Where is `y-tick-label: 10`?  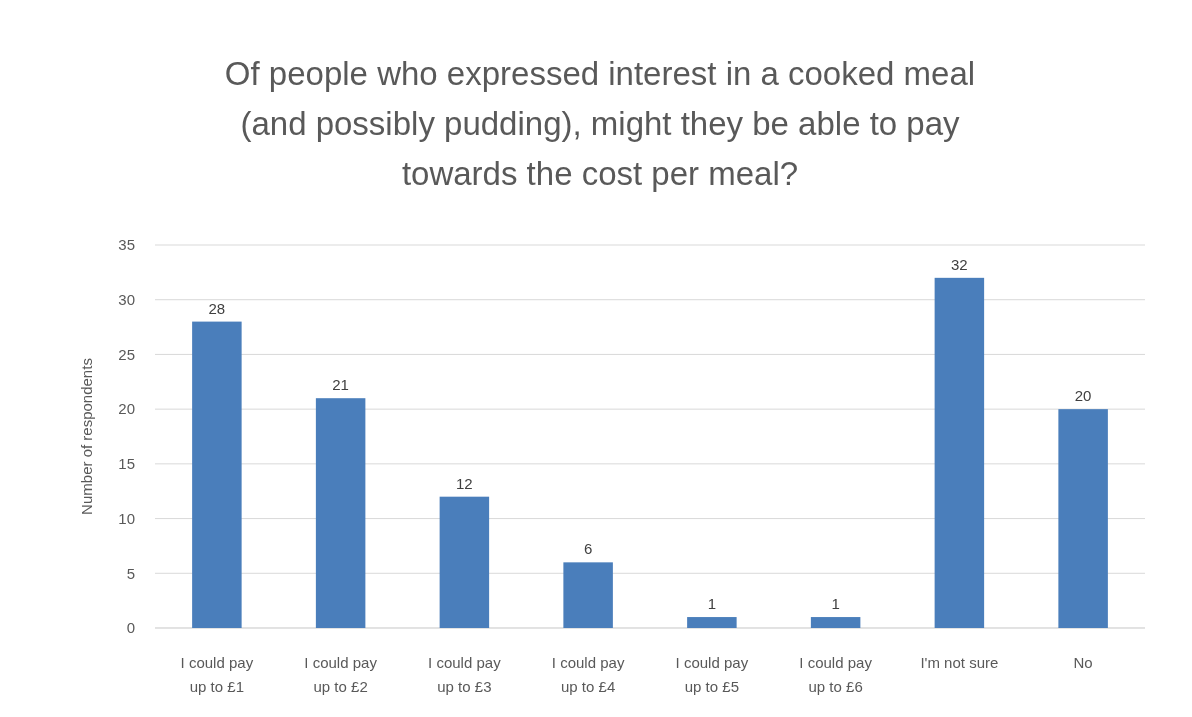
y-tick-label: 10 is located at coordinates (126, 518).